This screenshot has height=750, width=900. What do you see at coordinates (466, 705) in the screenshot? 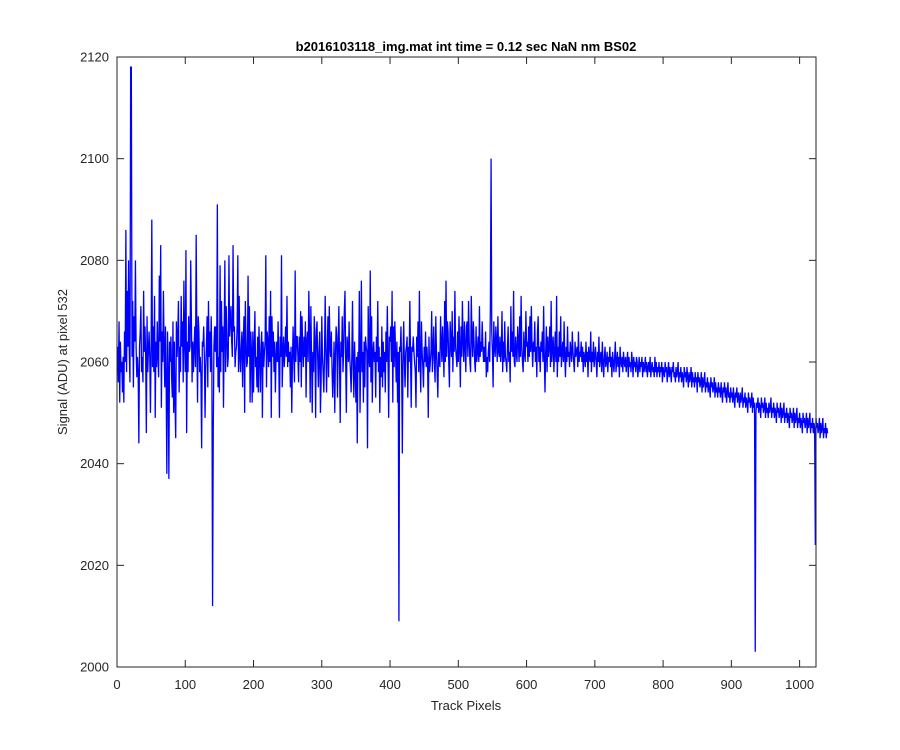
I see `x-axis-label: Track Pixels` at bounding box center [466, 705].